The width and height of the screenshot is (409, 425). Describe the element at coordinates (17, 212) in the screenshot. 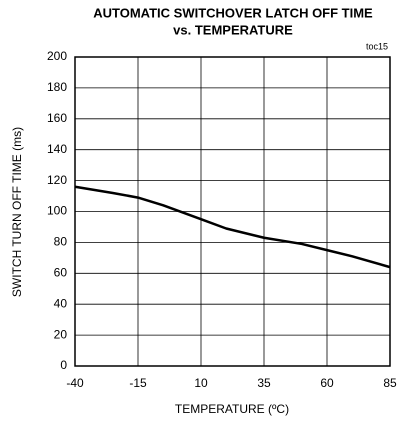

I see `y-axis-label: SWITCH TURN OFF TIME (ms)` at that location.